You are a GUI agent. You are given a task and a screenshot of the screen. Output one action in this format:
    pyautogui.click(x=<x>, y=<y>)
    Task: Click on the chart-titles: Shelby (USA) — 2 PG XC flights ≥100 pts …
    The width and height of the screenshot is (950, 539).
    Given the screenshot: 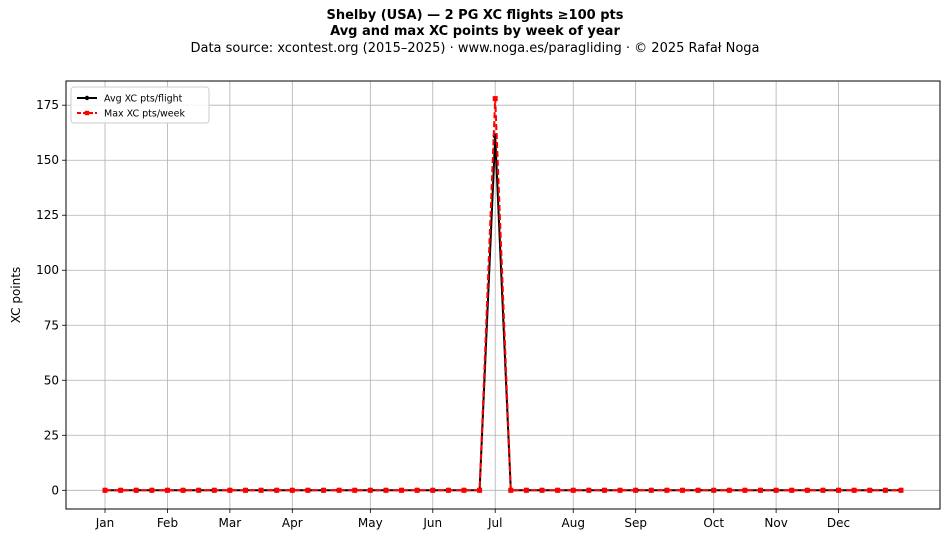 What is the action you would take?
    pyautogui.click(x=475, y=32)
    